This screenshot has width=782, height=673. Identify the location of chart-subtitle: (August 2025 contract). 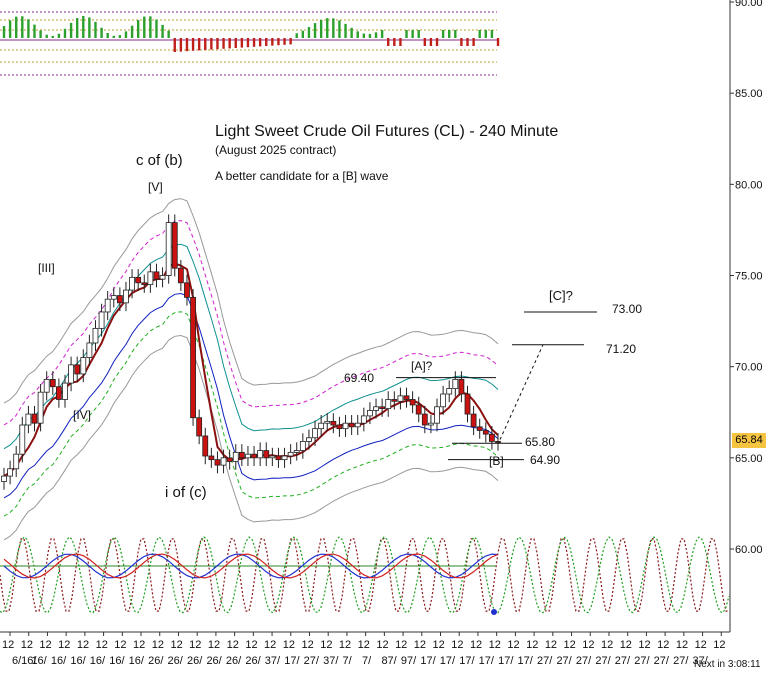
(275, 150).